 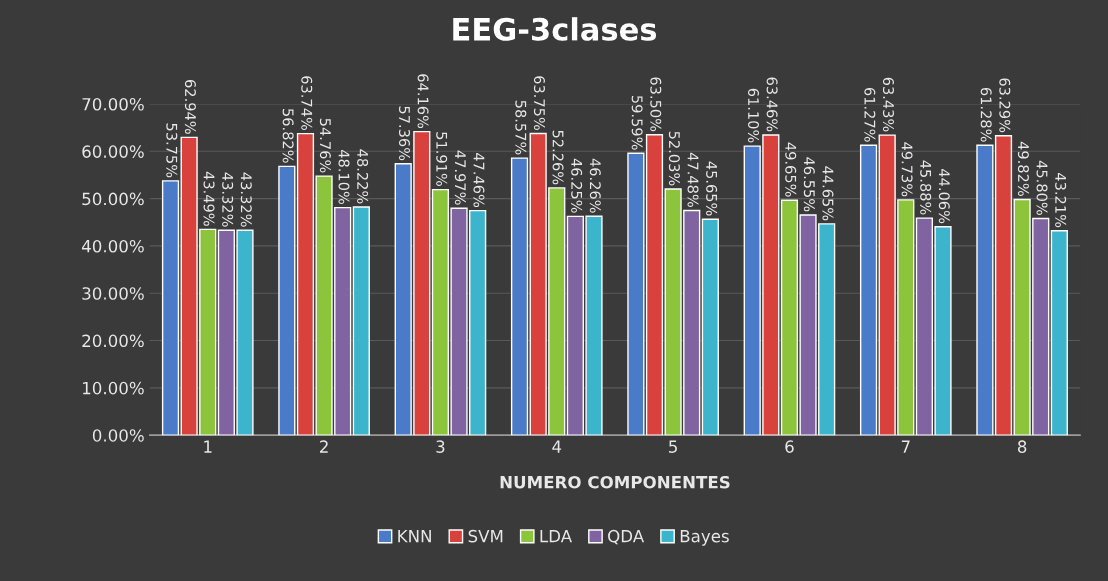 I want to click on y-tick-label: 60.00%, so click(x=113, y=151).